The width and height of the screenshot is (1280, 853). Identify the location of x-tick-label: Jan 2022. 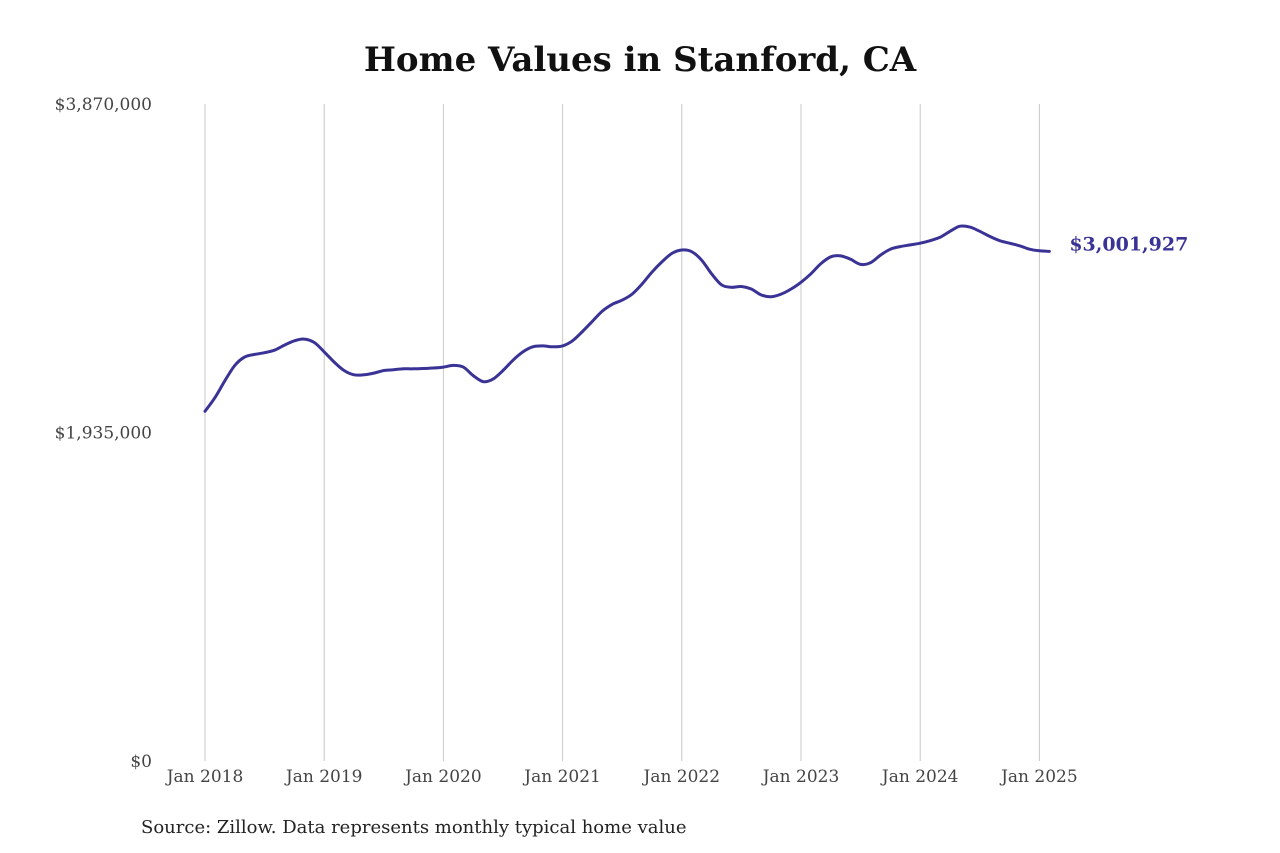
(681, 777).